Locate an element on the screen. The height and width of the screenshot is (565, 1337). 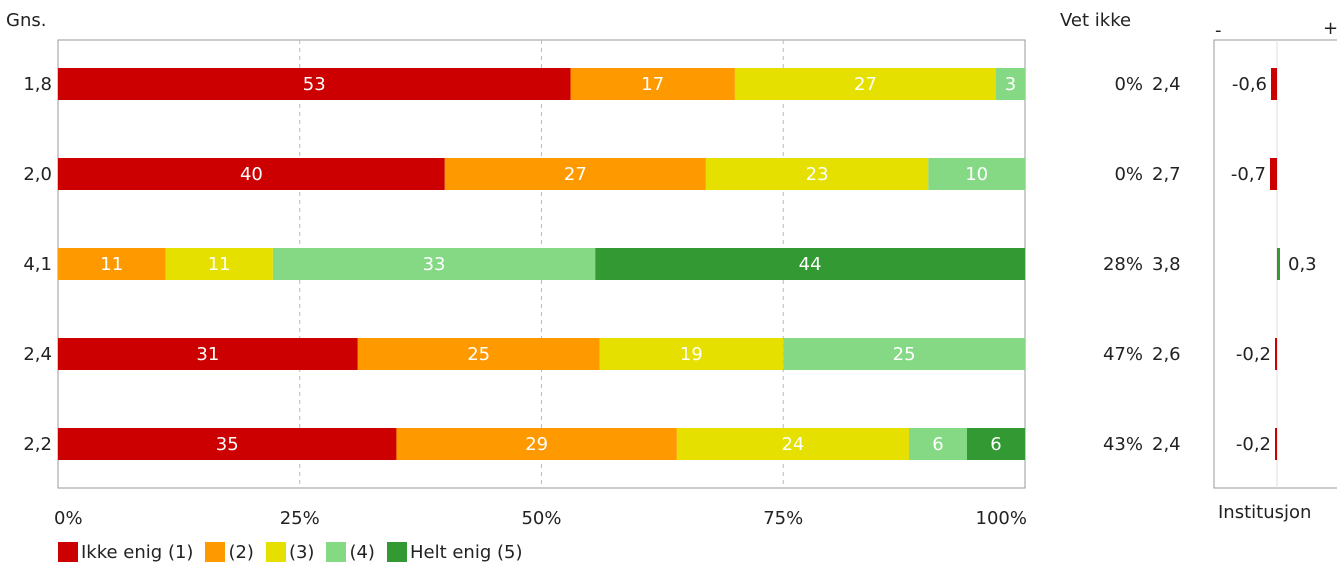
legend-item: Ikke enig (1) is located at coordinates (125, 552).